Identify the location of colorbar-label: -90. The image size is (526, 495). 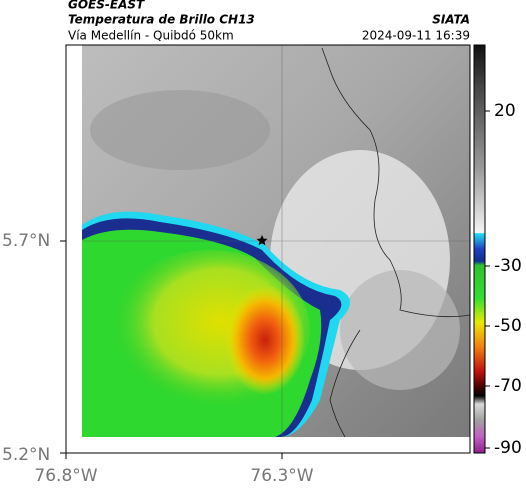
(508, 448).